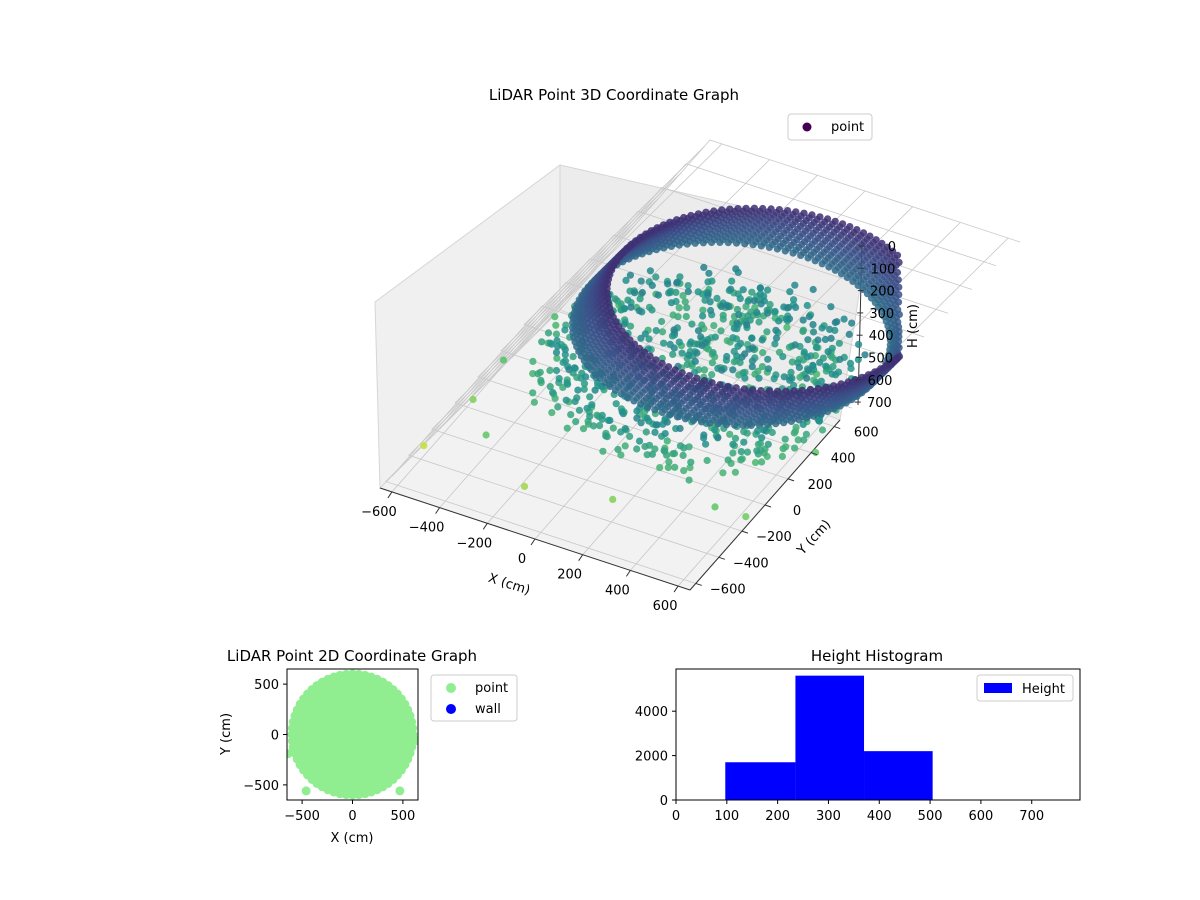 This screenshot has width=1200, height=900. What do you see at coordinates (881, 336) in the screenshot?
I see `z-tick-label: 400` at bounding box center [881, 336].